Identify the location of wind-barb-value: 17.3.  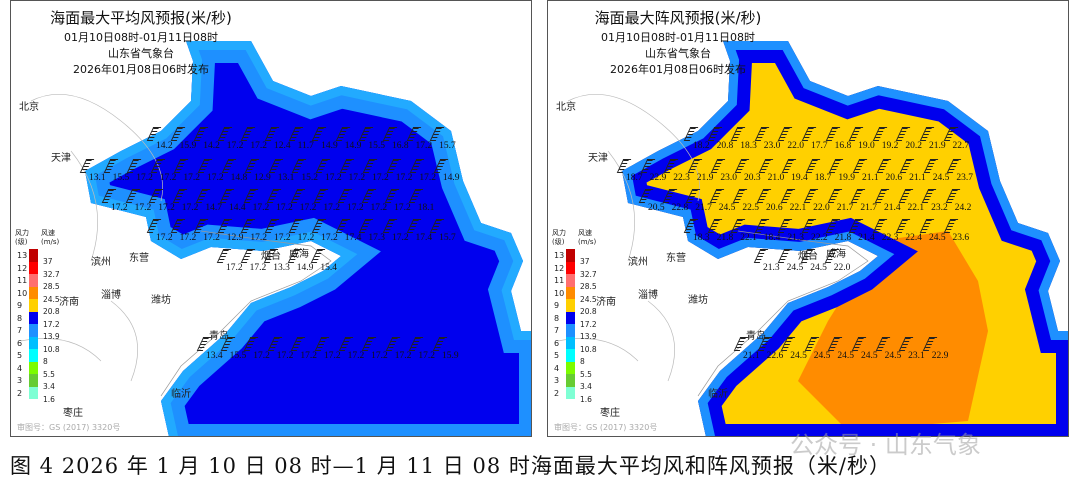
(380, 238).